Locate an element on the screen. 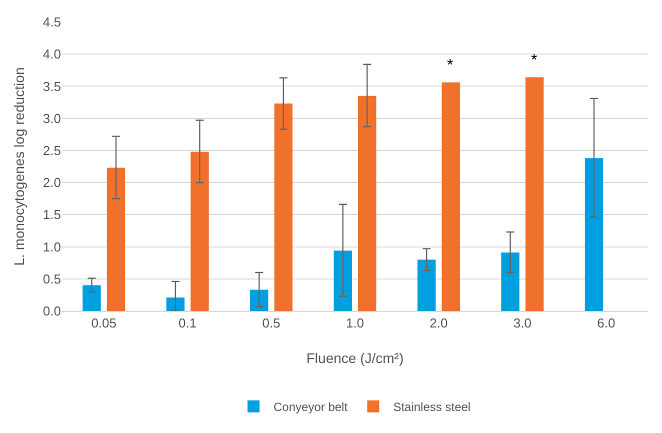  y-tick-label: 4.0 is located at coordinates (51, 54).